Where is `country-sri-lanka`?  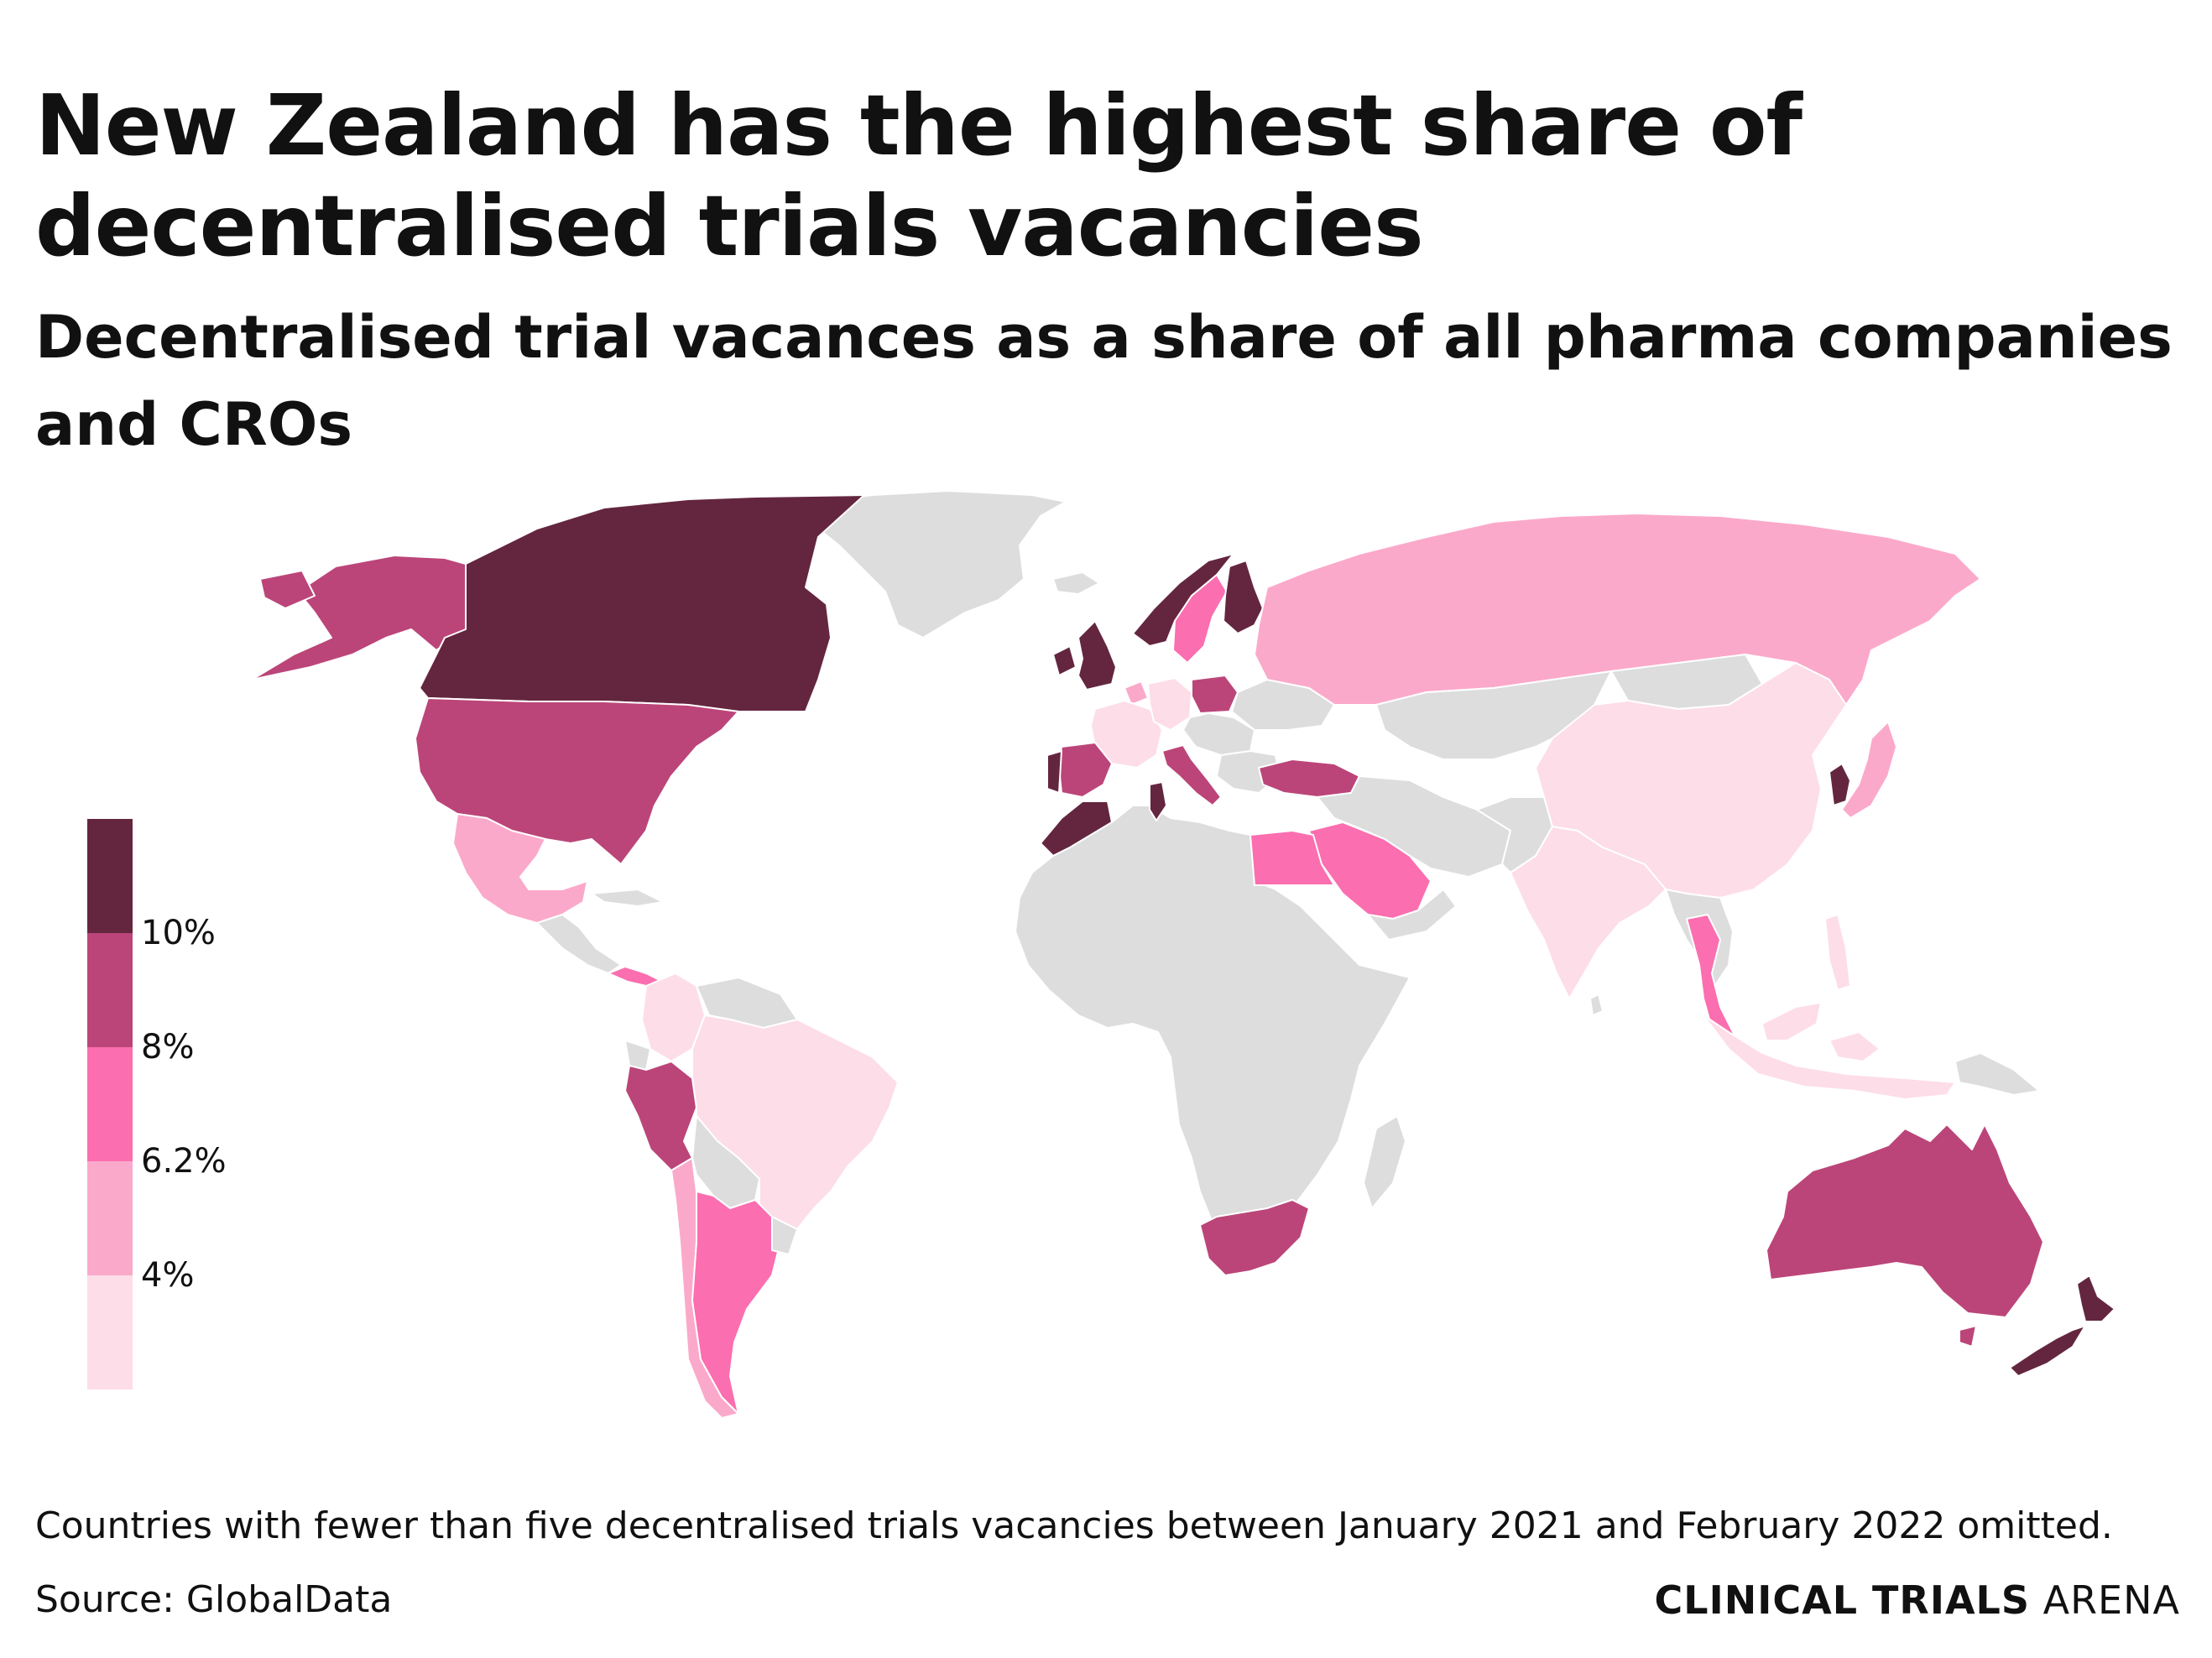
country-sri-lanka is located at coordinates (1596, 1004).